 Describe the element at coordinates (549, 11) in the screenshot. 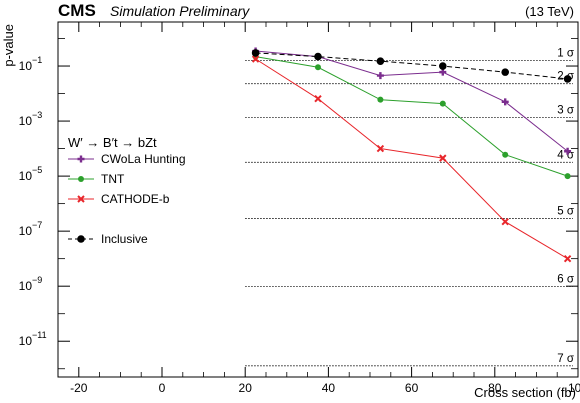

I see `energy-label: (13 TeV)` at that location.